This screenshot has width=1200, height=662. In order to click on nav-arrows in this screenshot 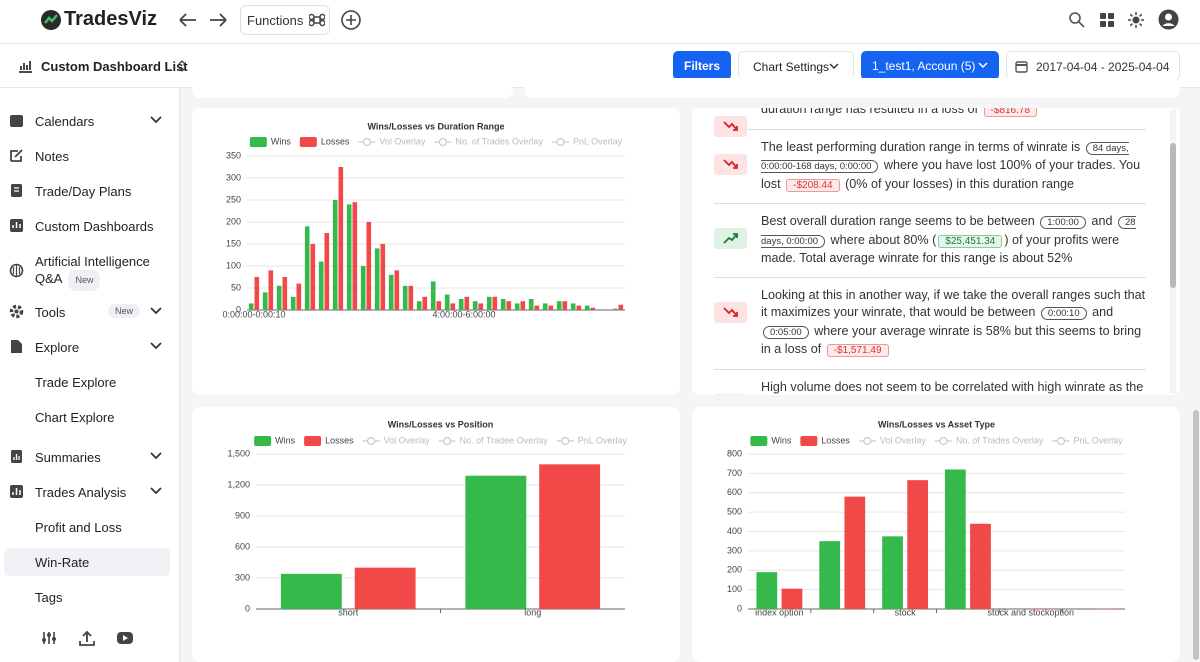, I will do `click(207, 20)`.